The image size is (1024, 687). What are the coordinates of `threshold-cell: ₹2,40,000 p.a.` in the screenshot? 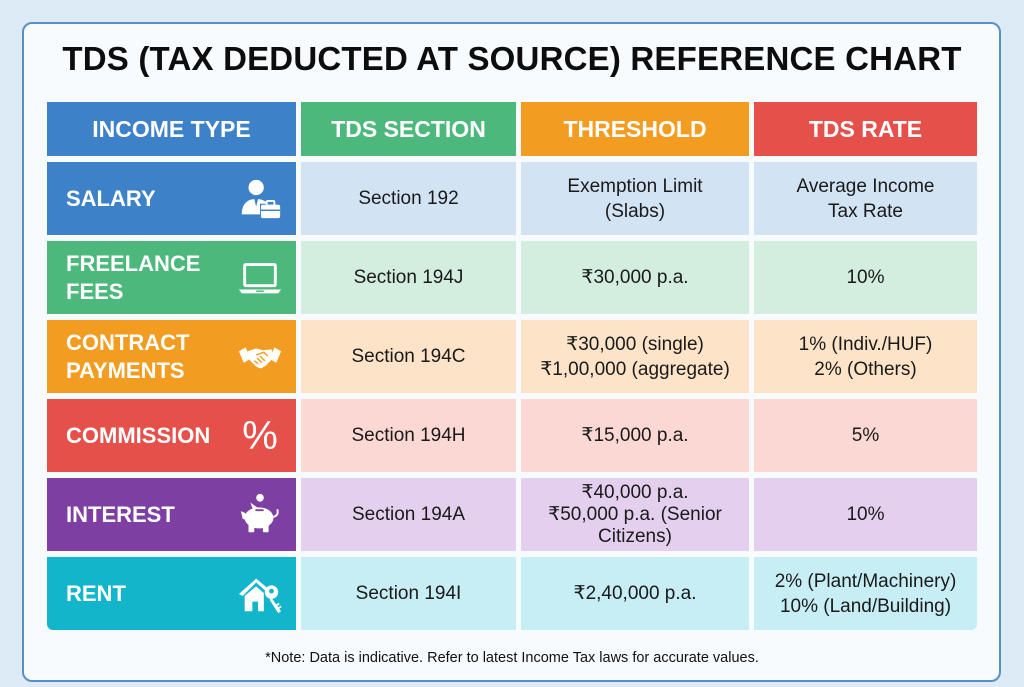 It's located at (635, 593).